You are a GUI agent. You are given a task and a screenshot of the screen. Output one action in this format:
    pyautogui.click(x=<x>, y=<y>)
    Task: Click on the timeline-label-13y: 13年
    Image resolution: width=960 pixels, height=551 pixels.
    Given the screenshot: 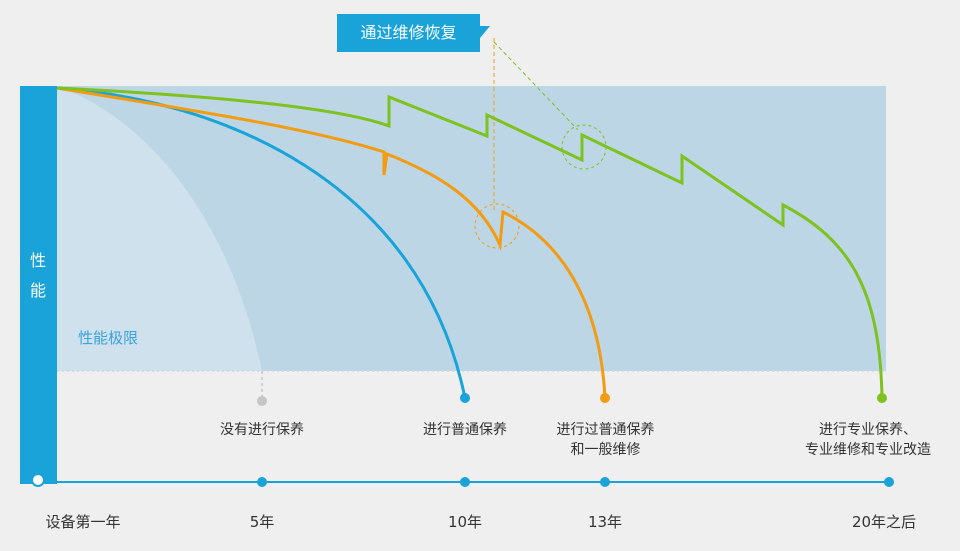 What is the action you would take?
    pyautogui.click(x=605, y=522)
    